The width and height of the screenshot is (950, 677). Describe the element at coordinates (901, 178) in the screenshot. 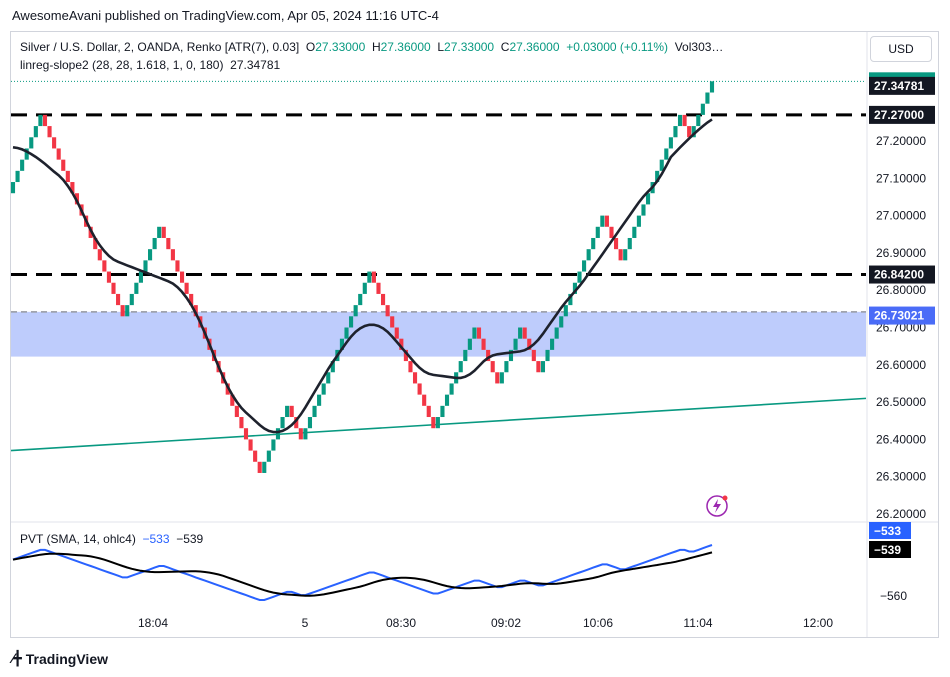

I see `y-tick-label: 27.10000` at that location.